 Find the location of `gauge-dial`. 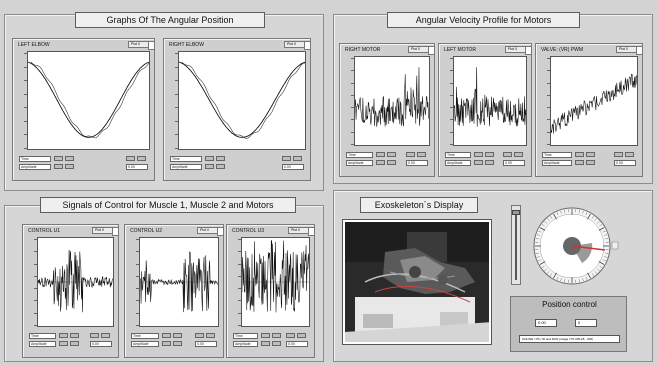

gauge-dial is located at coordinates (576, 246).